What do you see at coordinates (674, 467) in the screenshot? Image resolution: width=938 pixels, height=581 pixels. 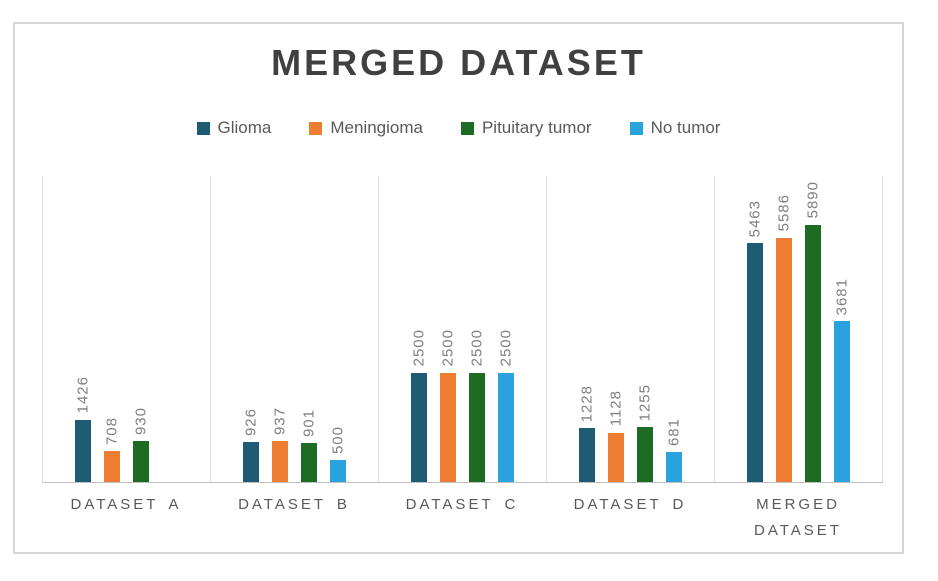 I see `bar-no-tumor-dataset-d` at bounding box center [674, 467].